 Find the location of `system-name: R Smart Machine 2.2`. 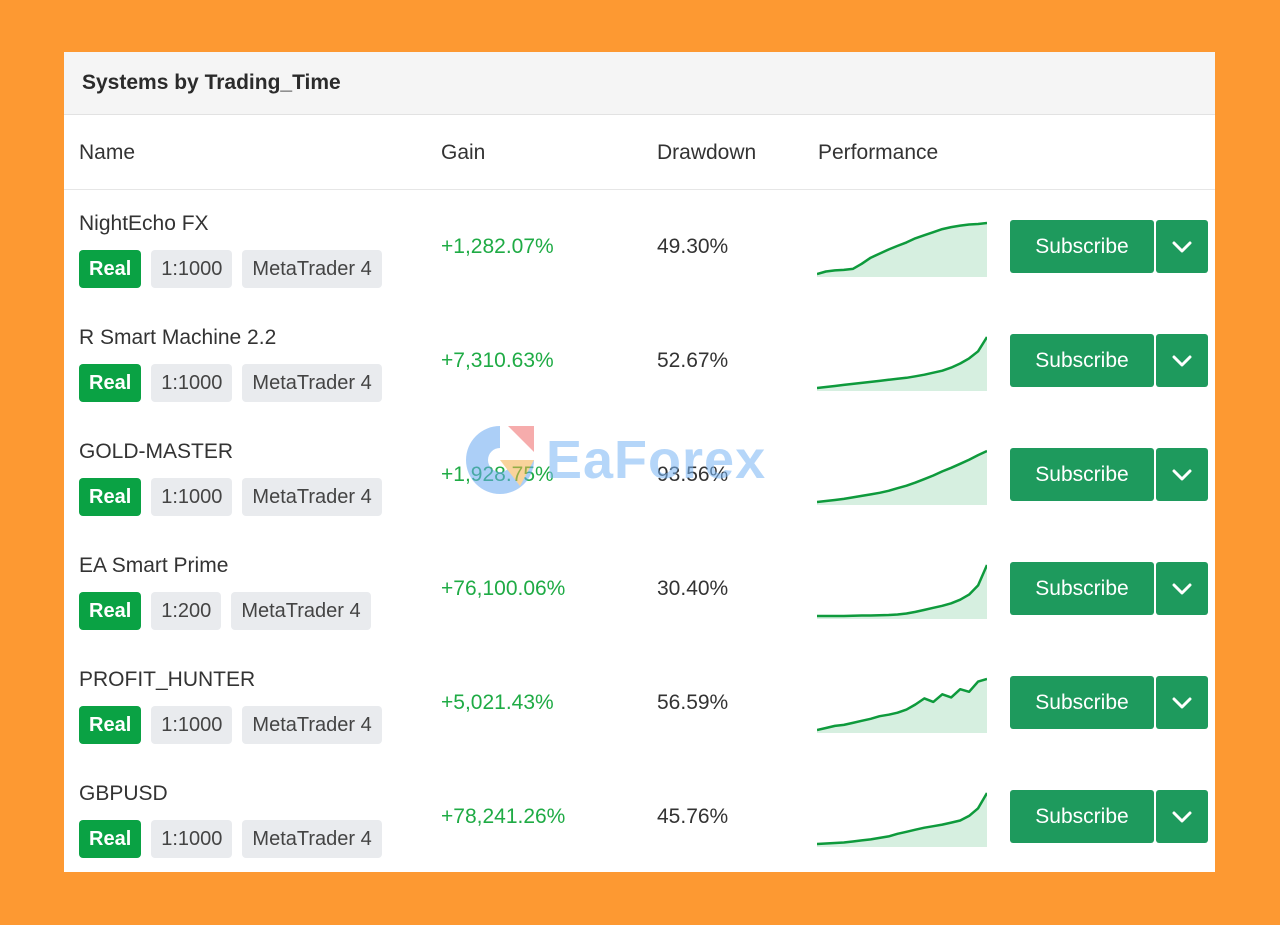

system-name: R Smart Machine 2.2 is located at coordinates (178, 337).